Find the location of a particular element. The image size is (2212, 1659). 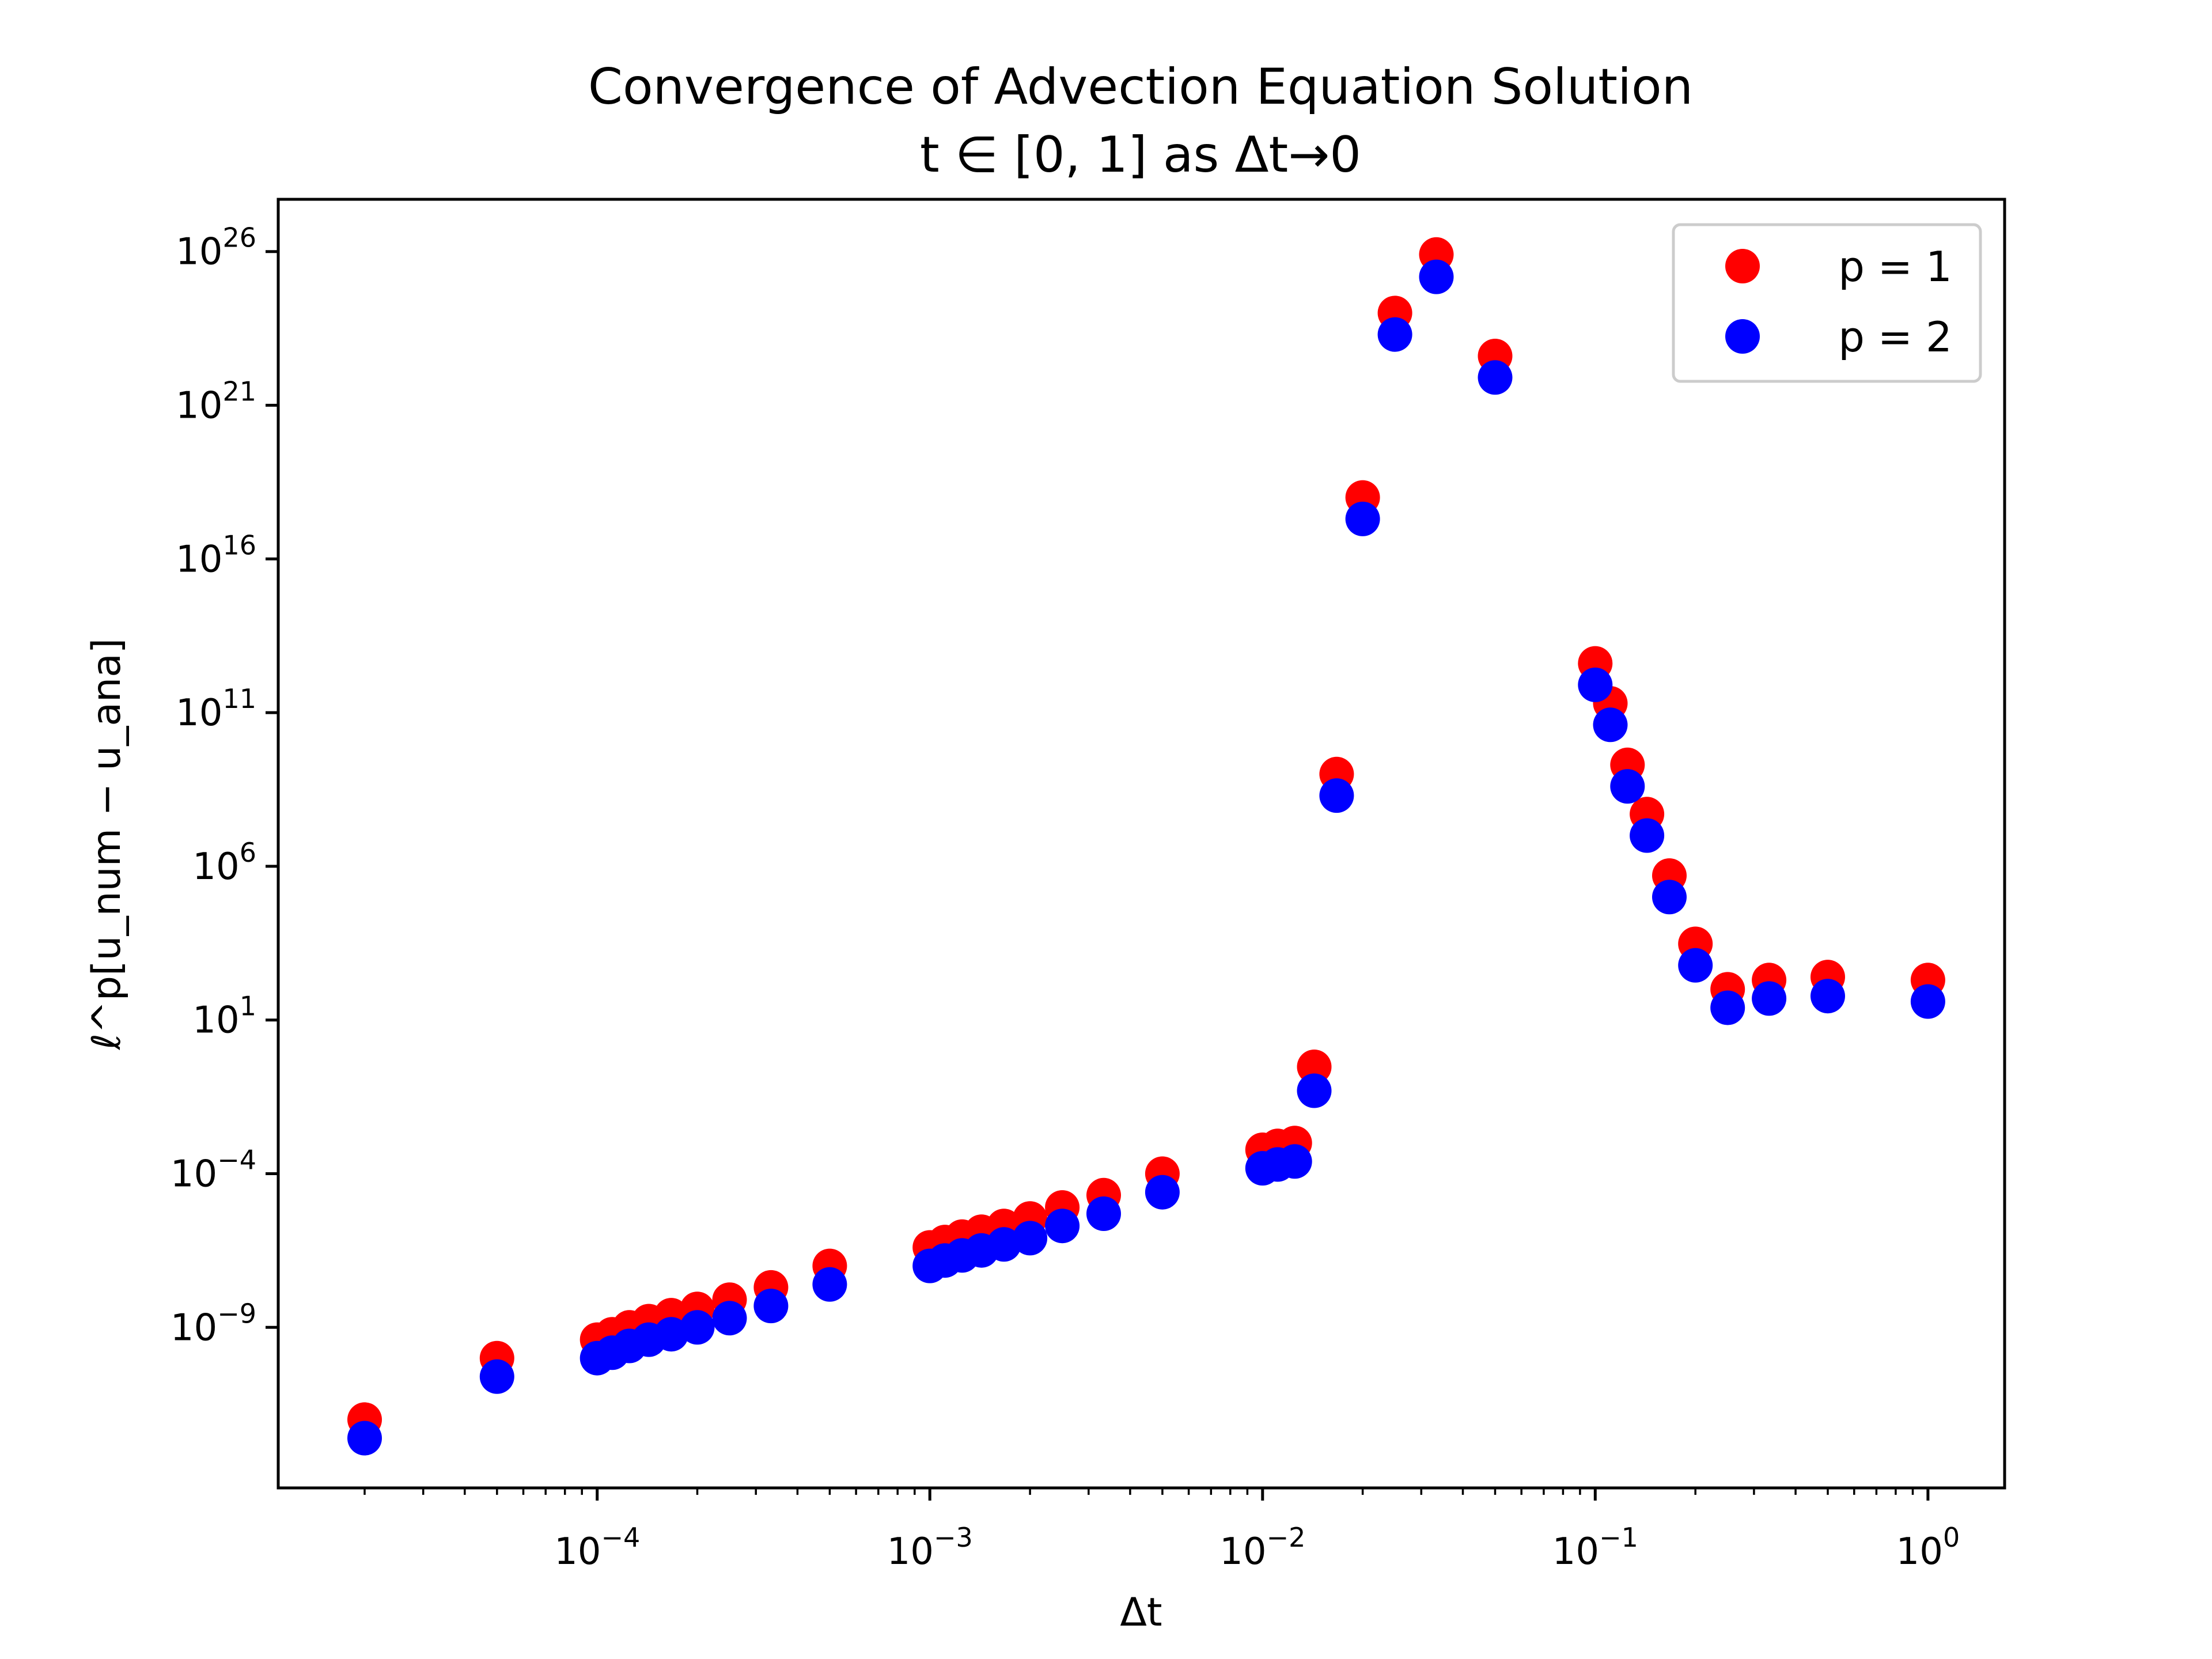

y-tick-label: 10−9 is located at coordinates (213, 1323).